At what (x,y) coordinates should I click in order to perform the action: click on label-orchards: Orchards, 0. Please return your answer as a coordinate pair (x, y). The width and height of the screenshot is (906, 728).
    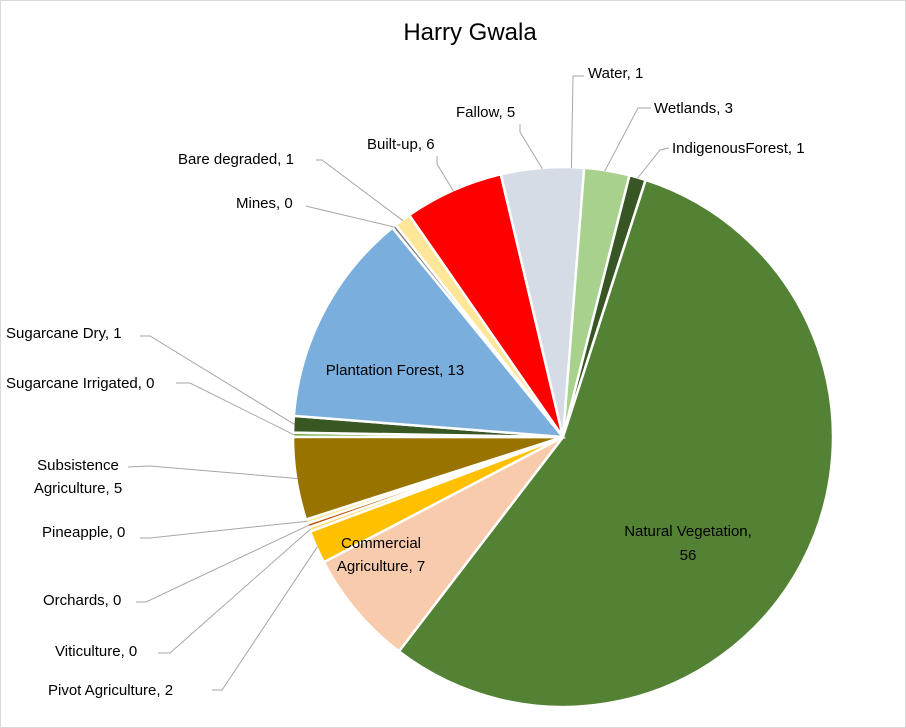
    Looking at the image, I should click on (82, 600).